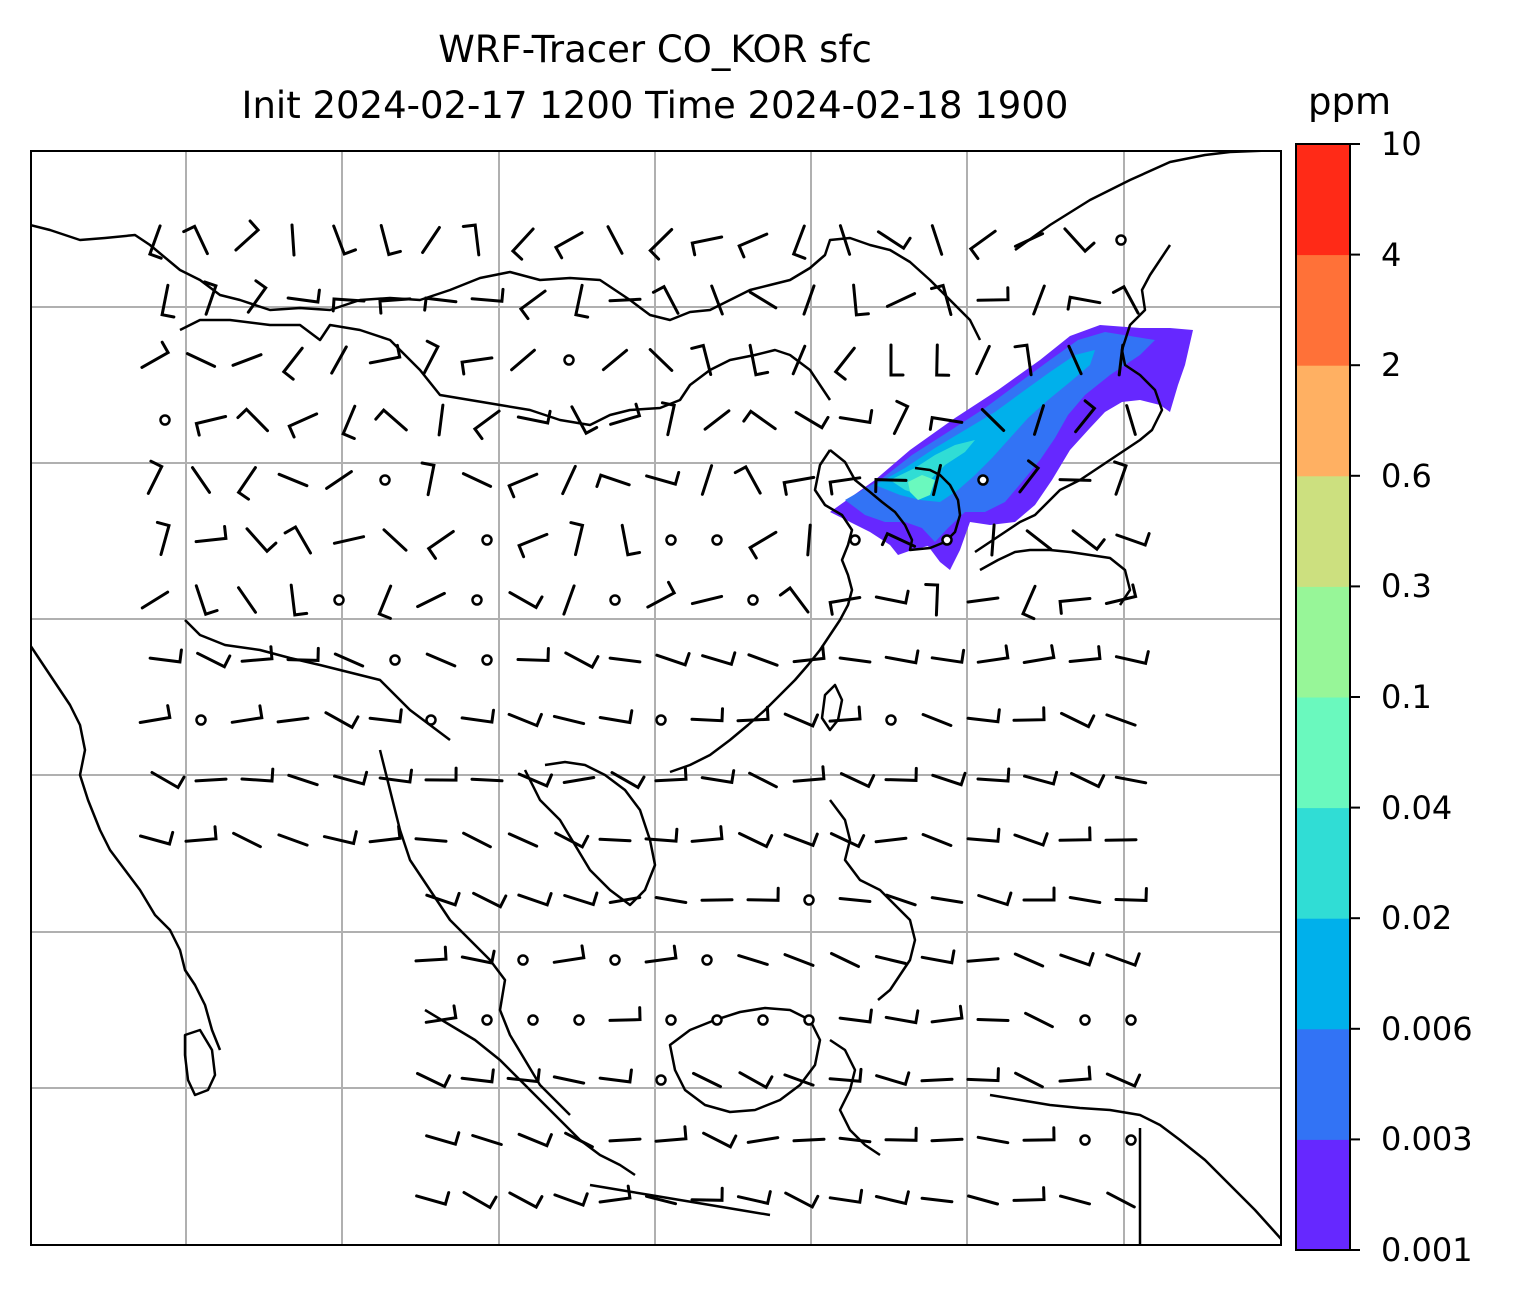 The height and width of the screenshot is (1306, 1528). What do you see at coordinates (126, 847) in the screenshot?
I see `coast-south-asia` at bounding box center [126, 847].